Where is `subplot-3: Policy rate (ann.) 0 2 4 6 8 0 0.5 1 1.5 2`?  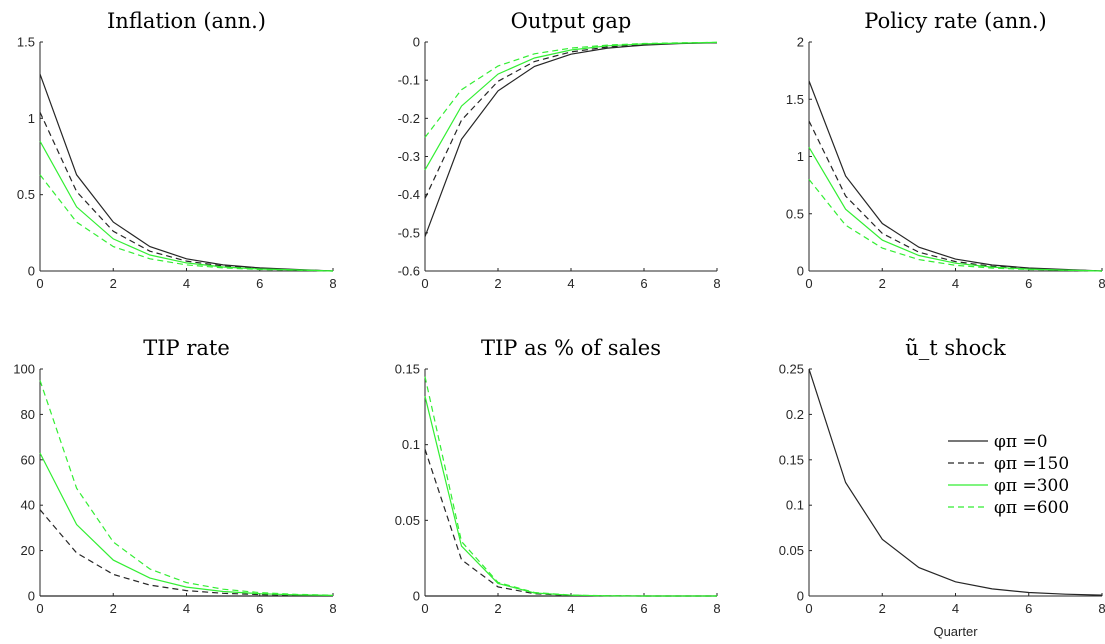 subplot-3: Policy rate (ann.) 0 2 4 6 8 0 0.5 1 1.5 2 is located at coordinates (945, 150).